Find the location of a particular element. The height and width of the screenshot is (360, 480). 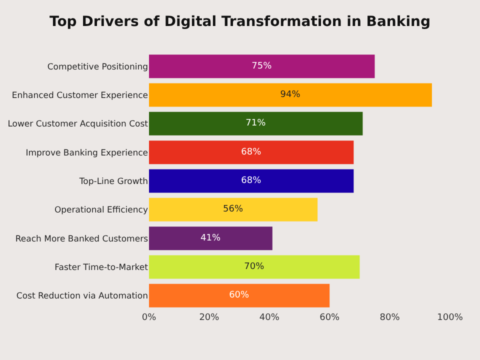

x-tick-label: 20% is located at coordinates (209, 318).